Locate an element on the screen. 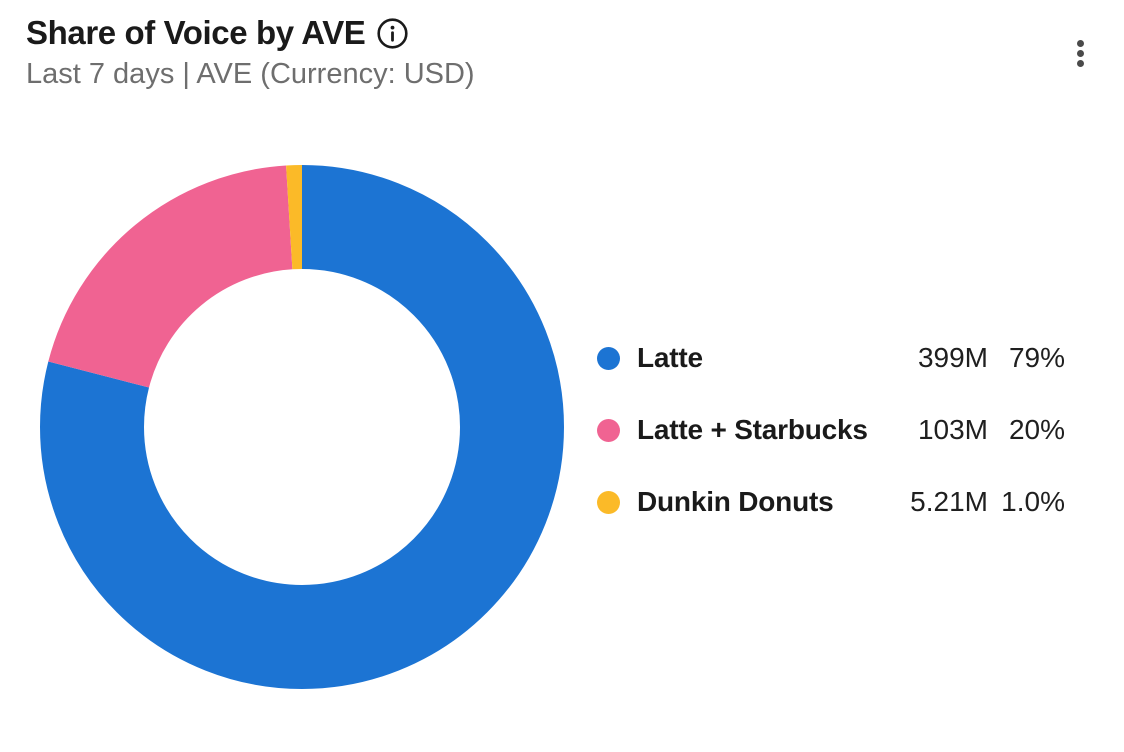  info-icon is located at coordinates (392, 33).